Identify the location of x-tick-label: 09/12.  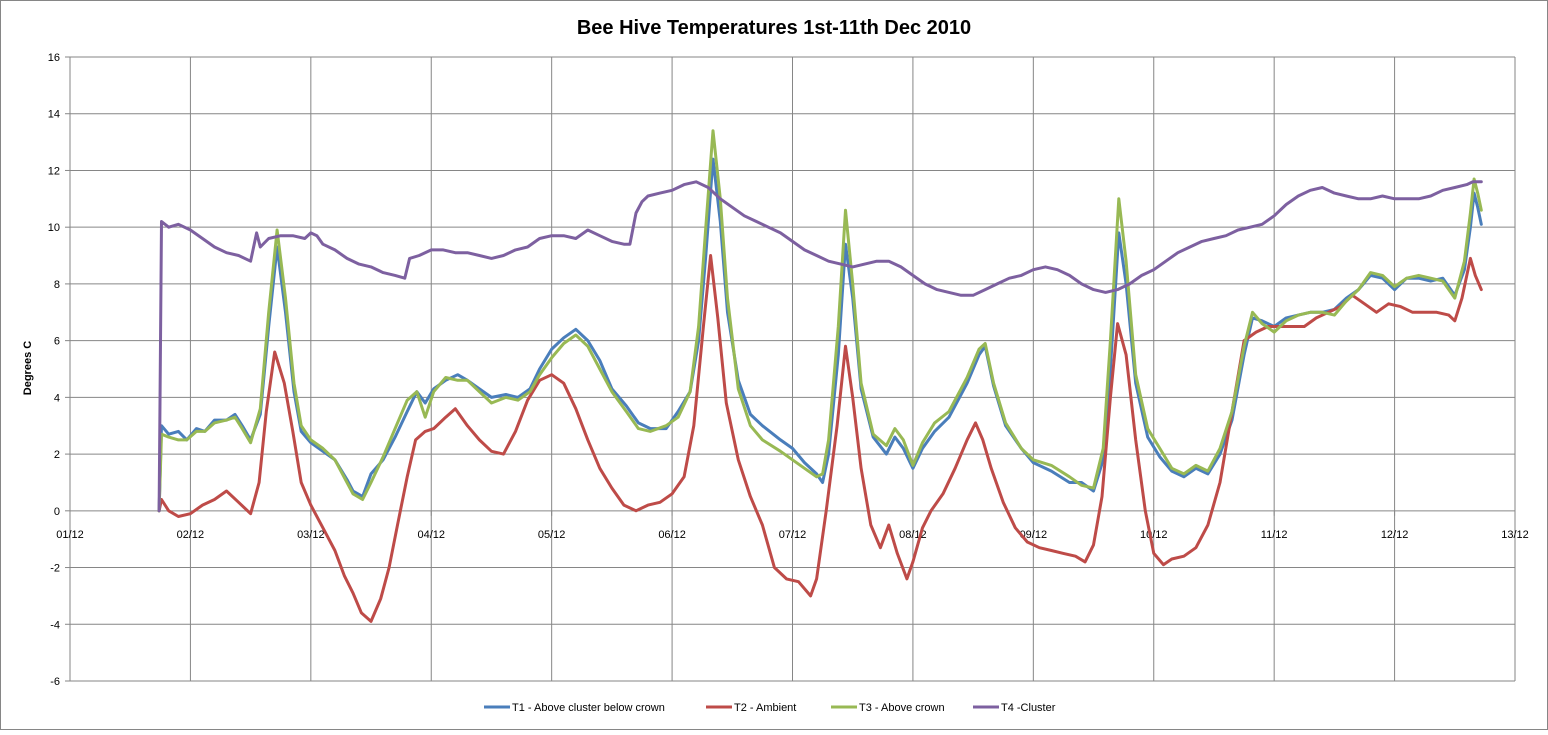
(1034, 535).